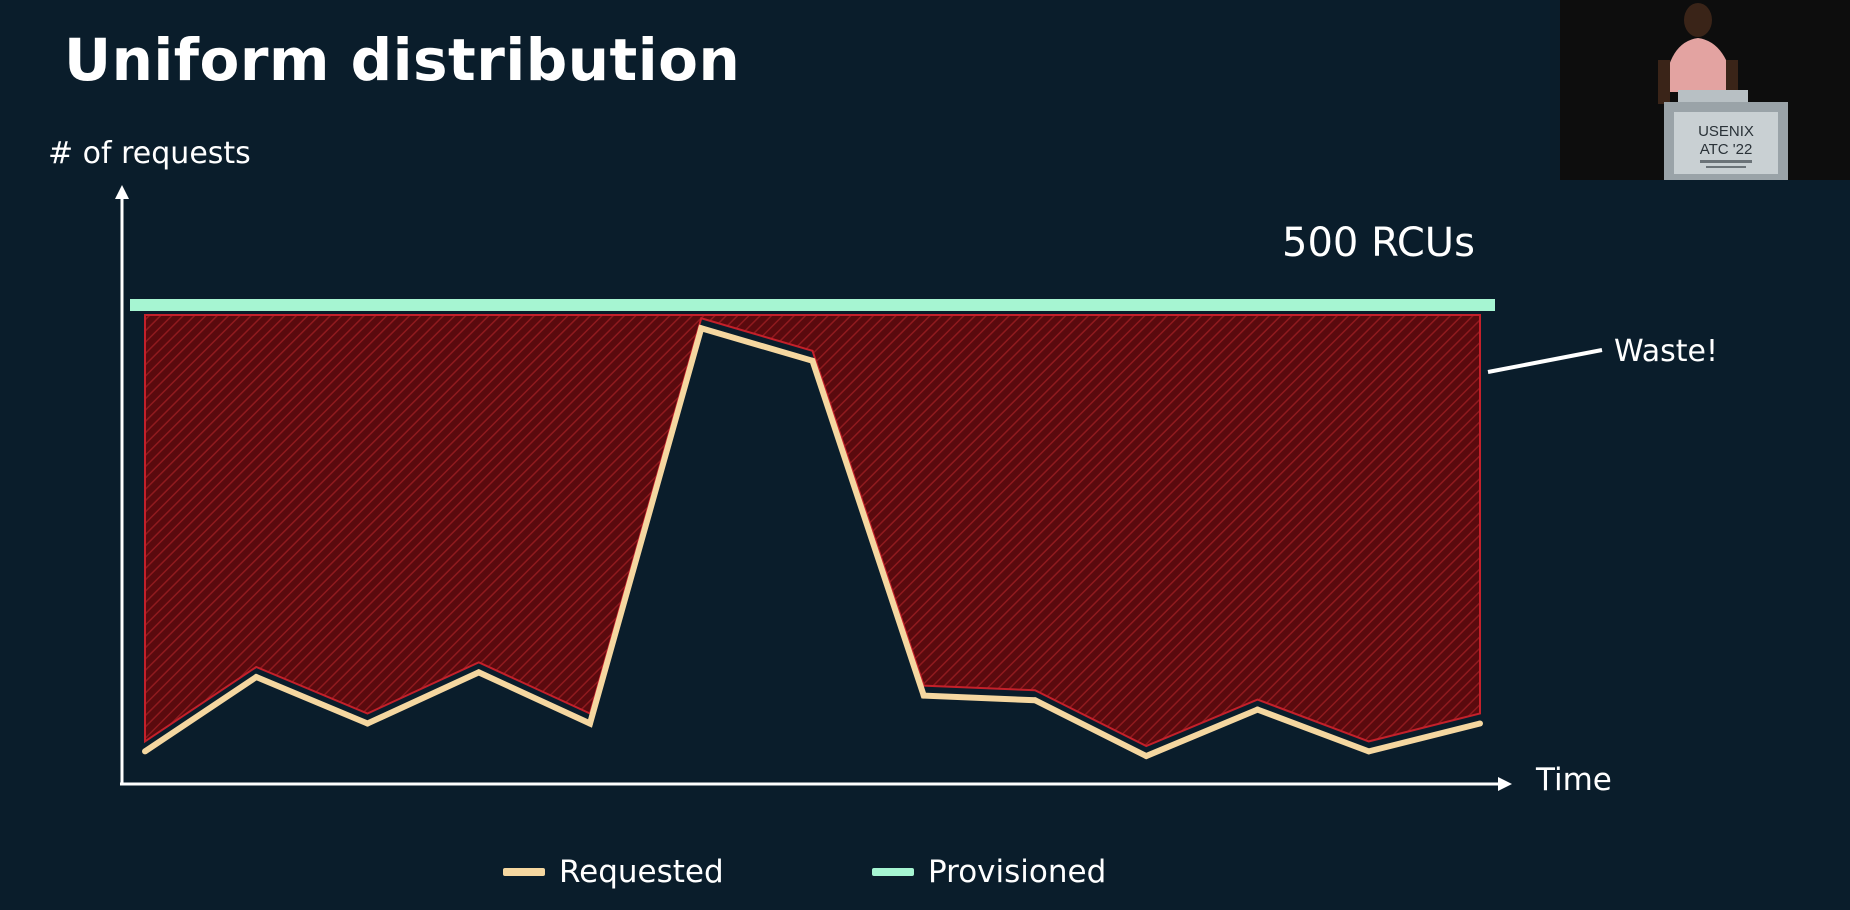 The width and height of the screenshot is (1850, 910). What do you see at coordinates (1698, 20) in the screenshot?
I see `speaker-head` at bounding box center [1698, 20].